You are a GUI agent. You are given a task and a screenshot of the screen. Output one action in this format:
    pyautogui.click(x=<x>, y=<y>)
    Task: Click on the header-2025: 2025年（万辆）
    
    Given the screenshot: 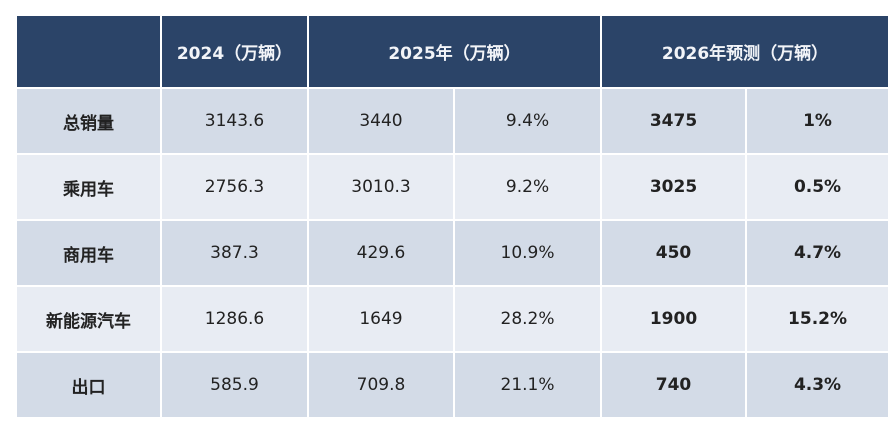 What is the action you would take?
    pyautogui.click(x=454, y=51)
    